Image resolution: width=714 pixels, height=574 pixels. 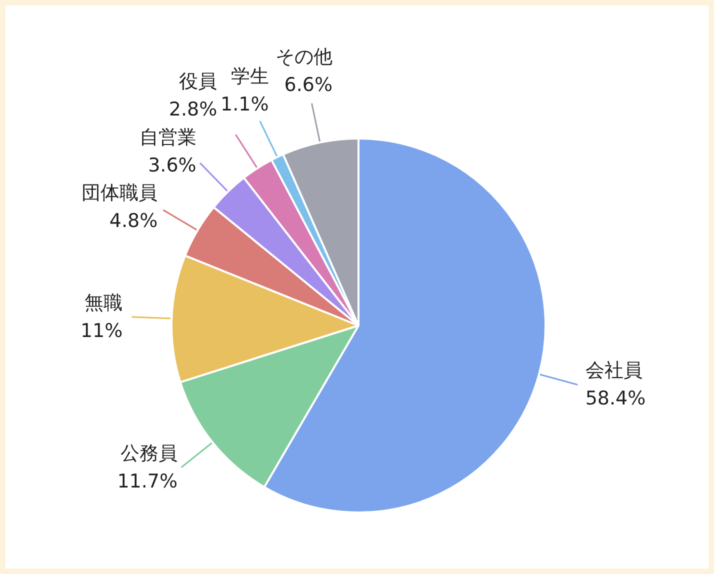 What do you see at coordinates (101, 331) in the screenshot?
I see `data-label: 11%` at bounding box center [101, 331].